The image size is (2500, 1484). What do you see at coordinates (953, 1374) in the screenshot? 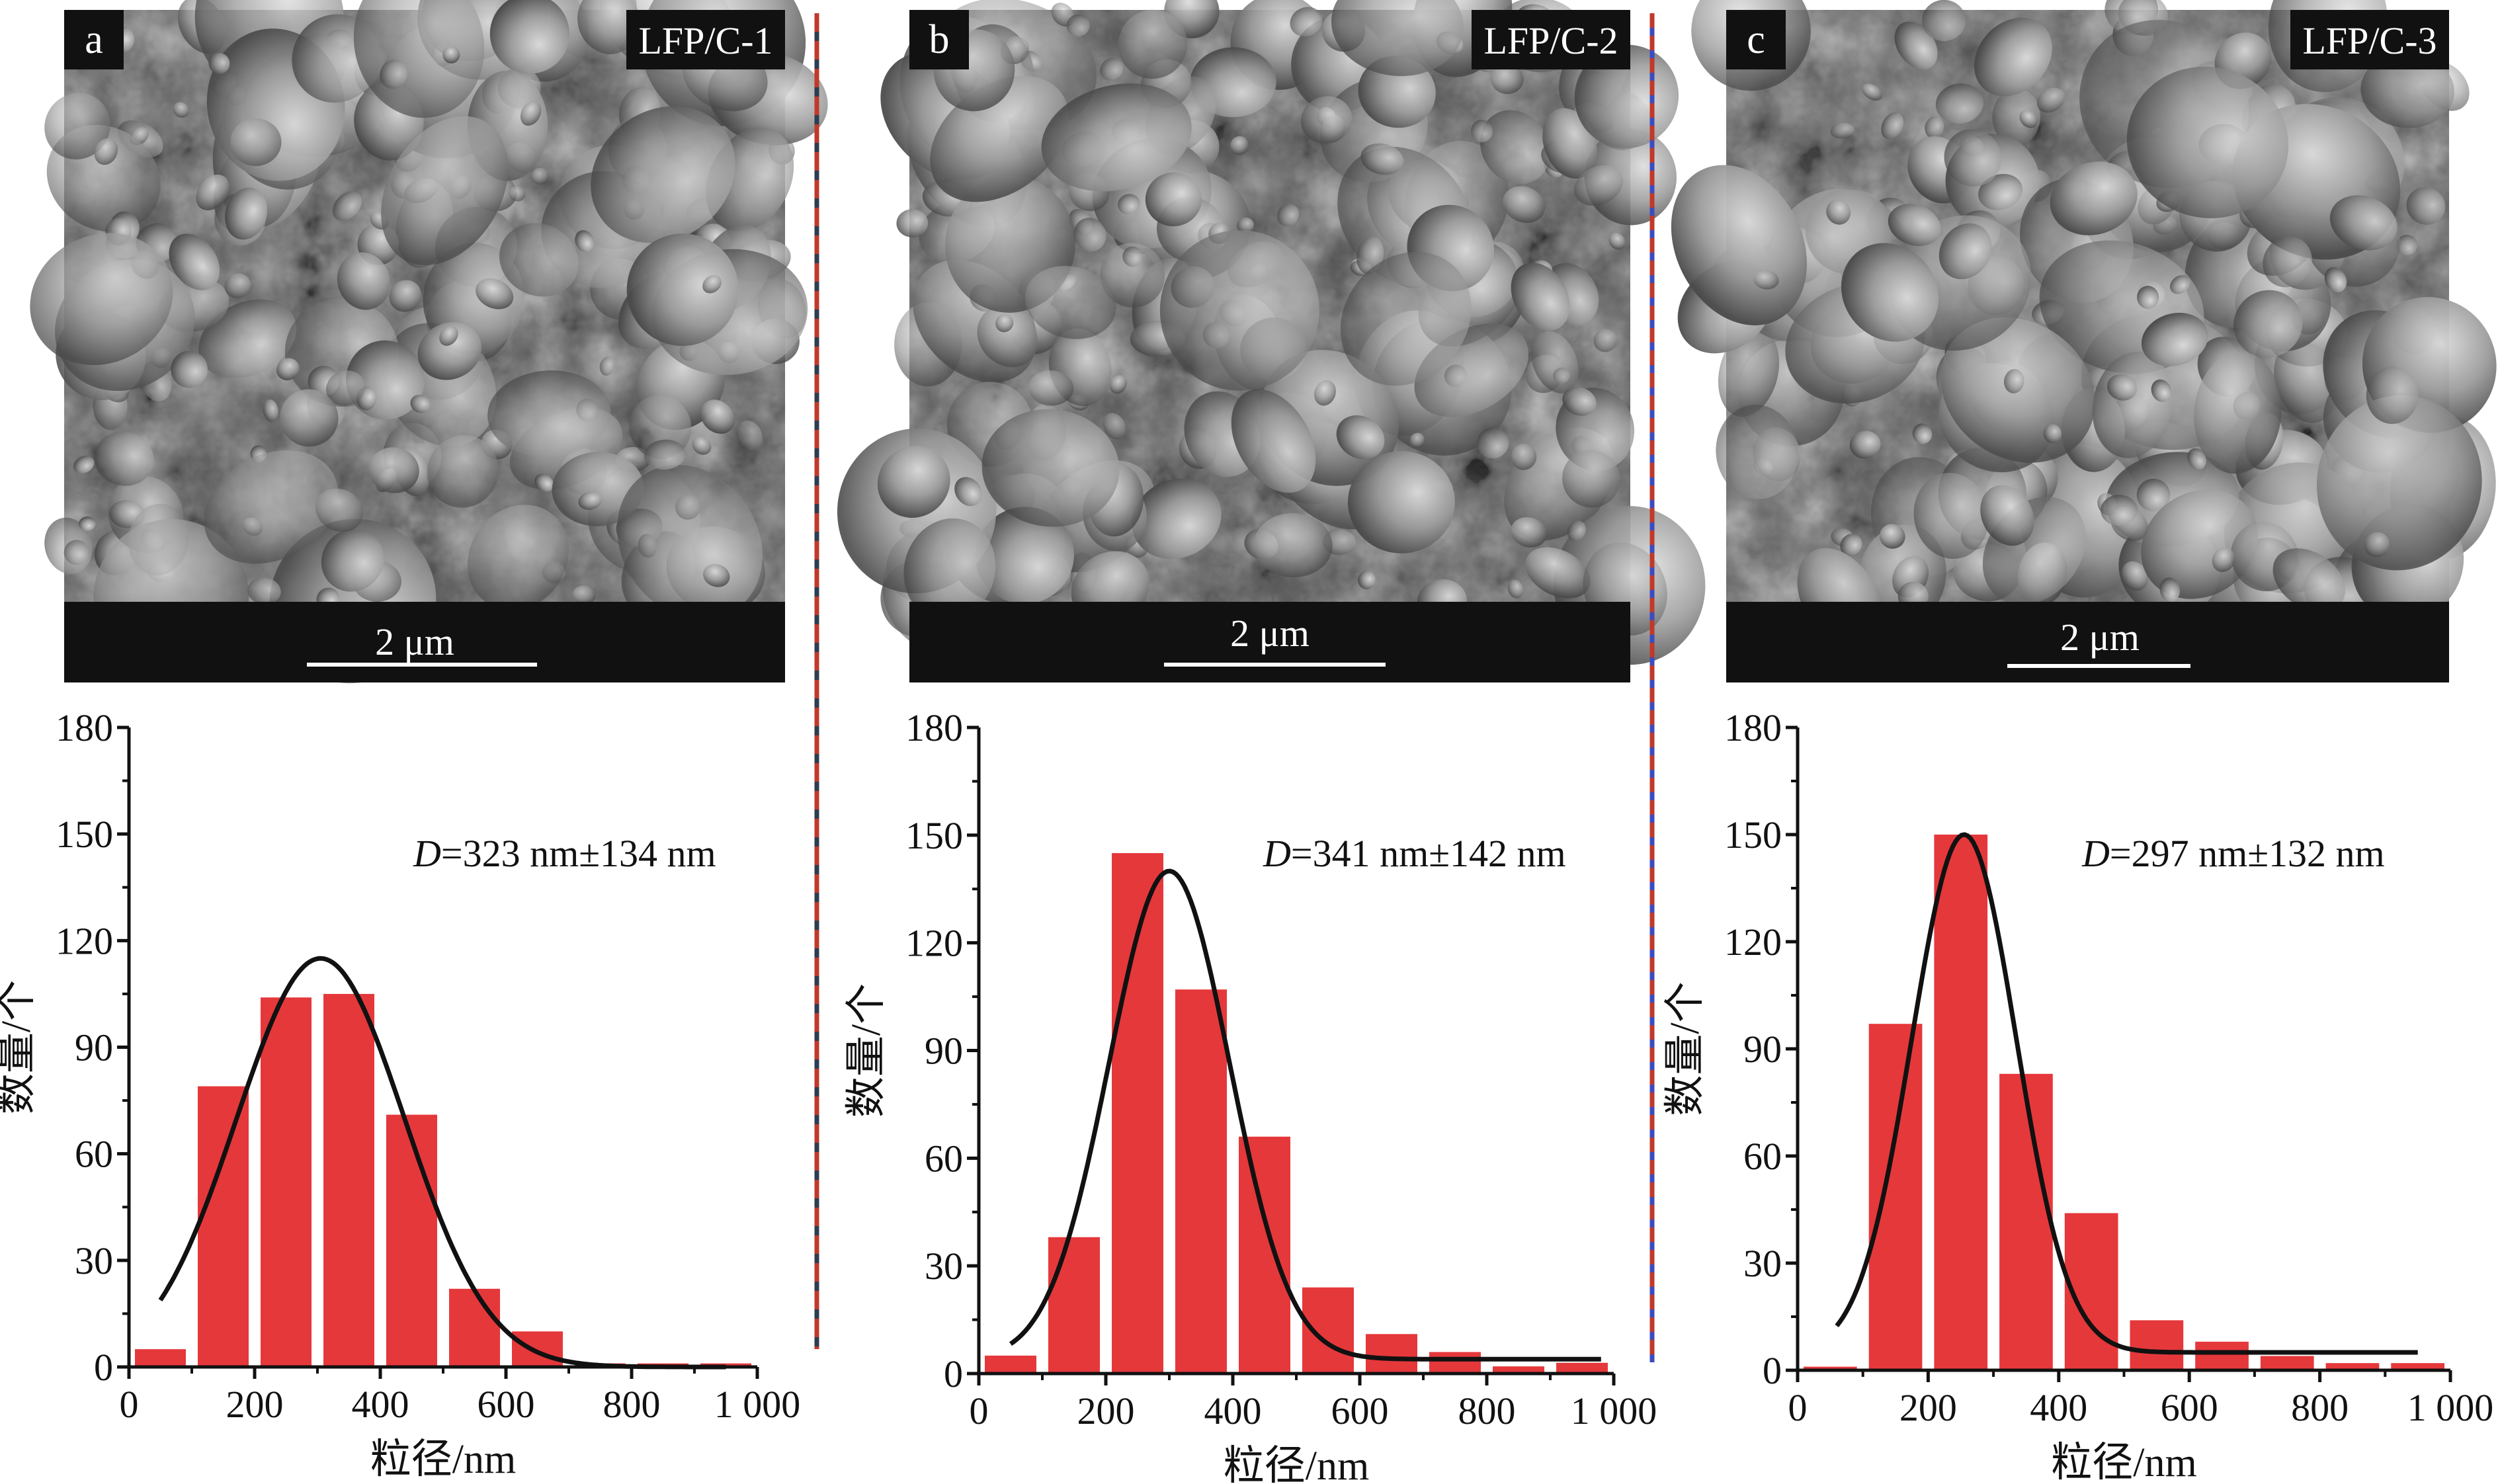
I see `y-tick-label: 0` at bounding box center [953, 1374].